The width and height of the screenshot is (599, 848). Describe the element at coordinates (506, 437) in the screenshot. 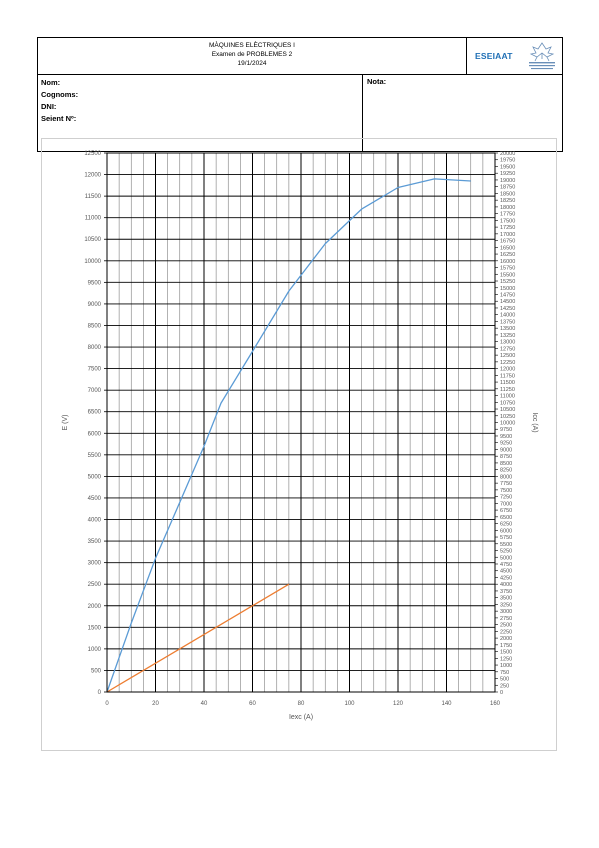

I see `y2-tick-label: 9500` at that location.